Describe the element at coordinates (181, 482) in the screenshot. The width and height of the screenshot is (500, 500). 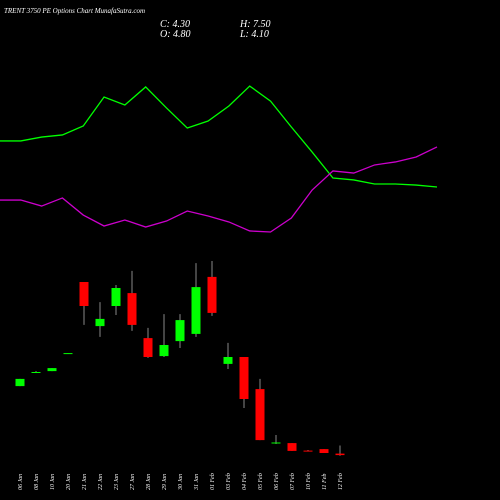
I see `x-tick-label: 30 Jan` at that location.